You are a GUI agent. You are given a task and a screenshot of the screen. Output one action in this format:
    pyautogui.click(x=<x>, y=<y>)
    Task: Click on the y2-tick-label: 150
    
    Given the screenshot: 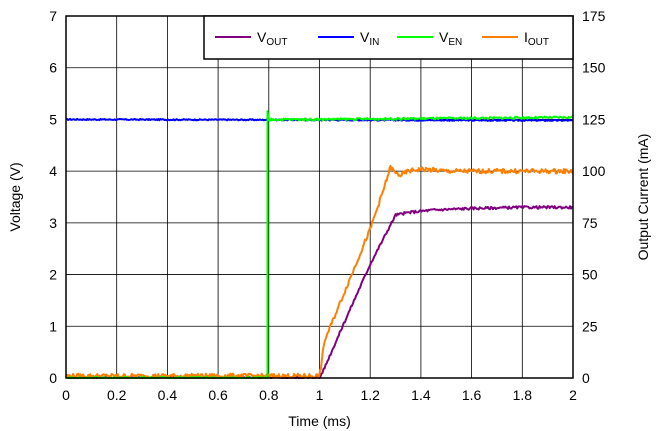 What is the action you would take?
    pyautogui.click(x=594, y=68)
    